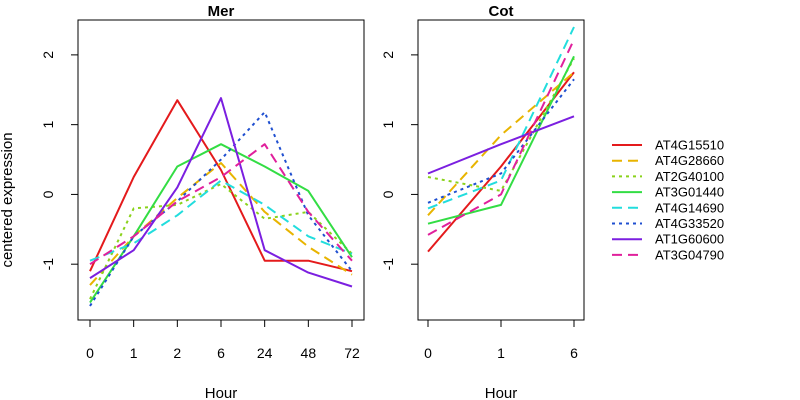 This screenshot has width=800, height=400. Describe the element at coordinates (221, 11) in the screenshot. I see `panel-title: Mer` at that location.